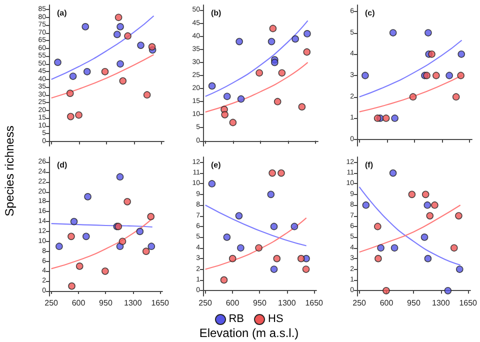 The height and width of the screenshot is (342, 480). What do you see at coordinates (216, 165) in the screenshot?
I see `chart-title: (e)` at bounding box center [216, 165].